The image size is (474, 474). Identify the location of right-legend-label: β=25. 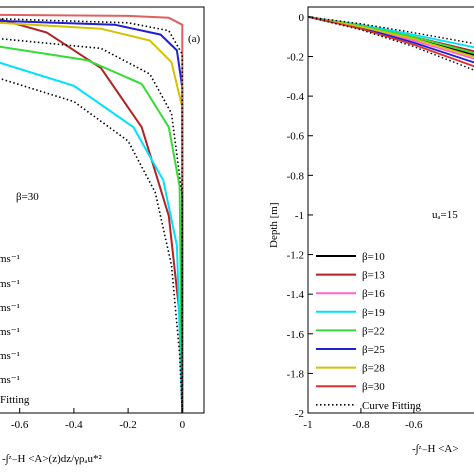
(373, 350).